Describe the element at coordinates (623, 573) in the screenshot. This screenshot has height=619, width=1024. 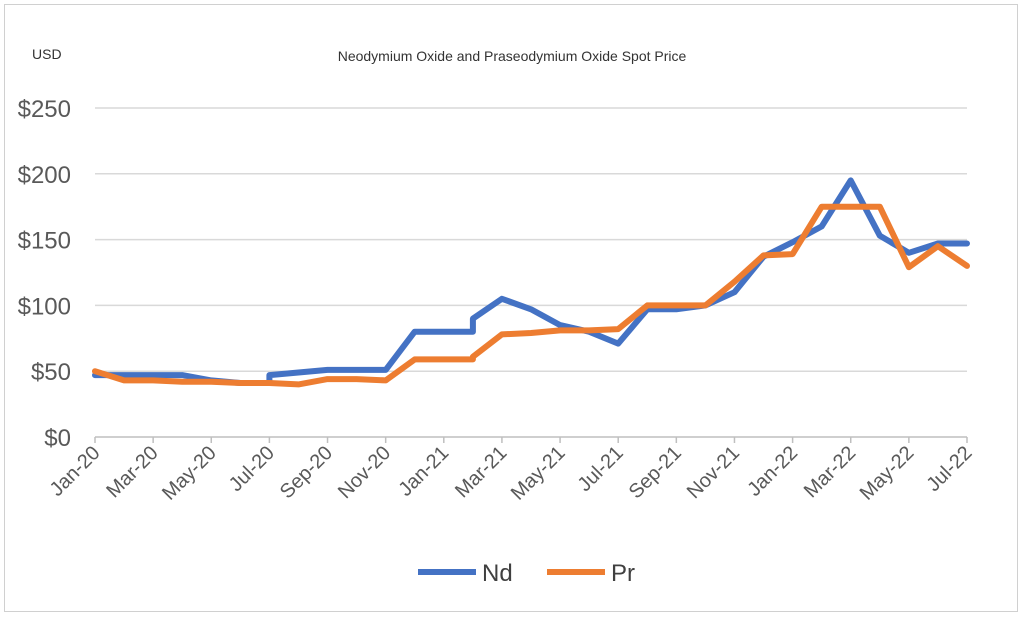
I see `legend-label-pr: Pr` at that location.